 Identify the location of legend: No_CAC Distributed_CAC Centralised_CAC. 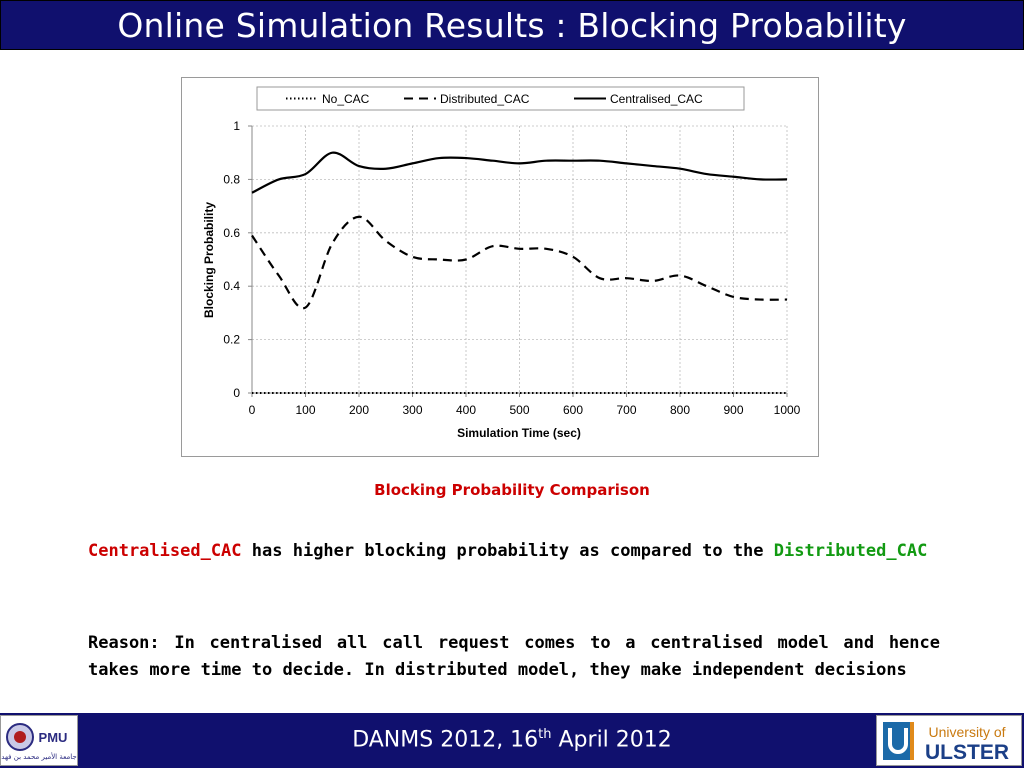
(500, 98).